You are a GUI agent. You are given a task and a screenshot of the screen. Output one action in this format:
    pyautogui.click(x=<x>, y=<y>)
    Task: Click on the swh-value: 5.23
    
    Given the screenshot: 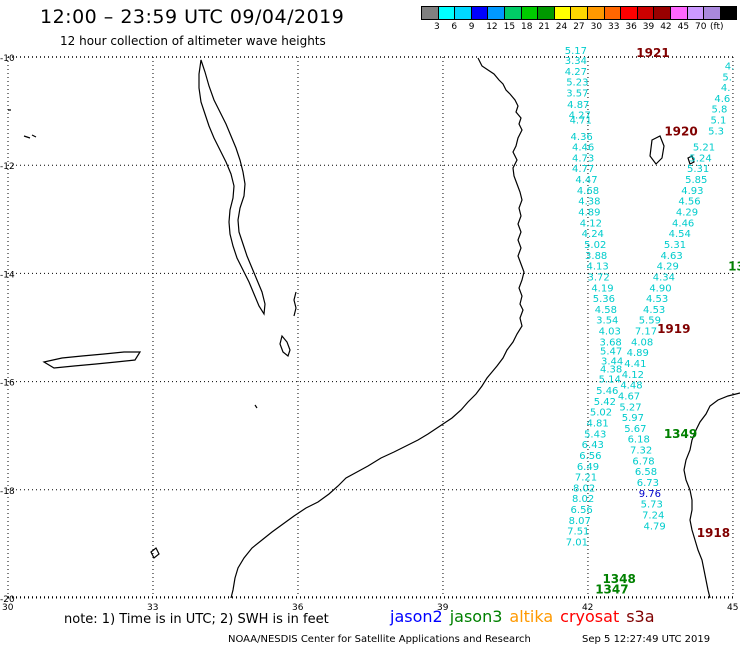 What is the action you would take?
    pyautogui.click(x=577, y=83)
    